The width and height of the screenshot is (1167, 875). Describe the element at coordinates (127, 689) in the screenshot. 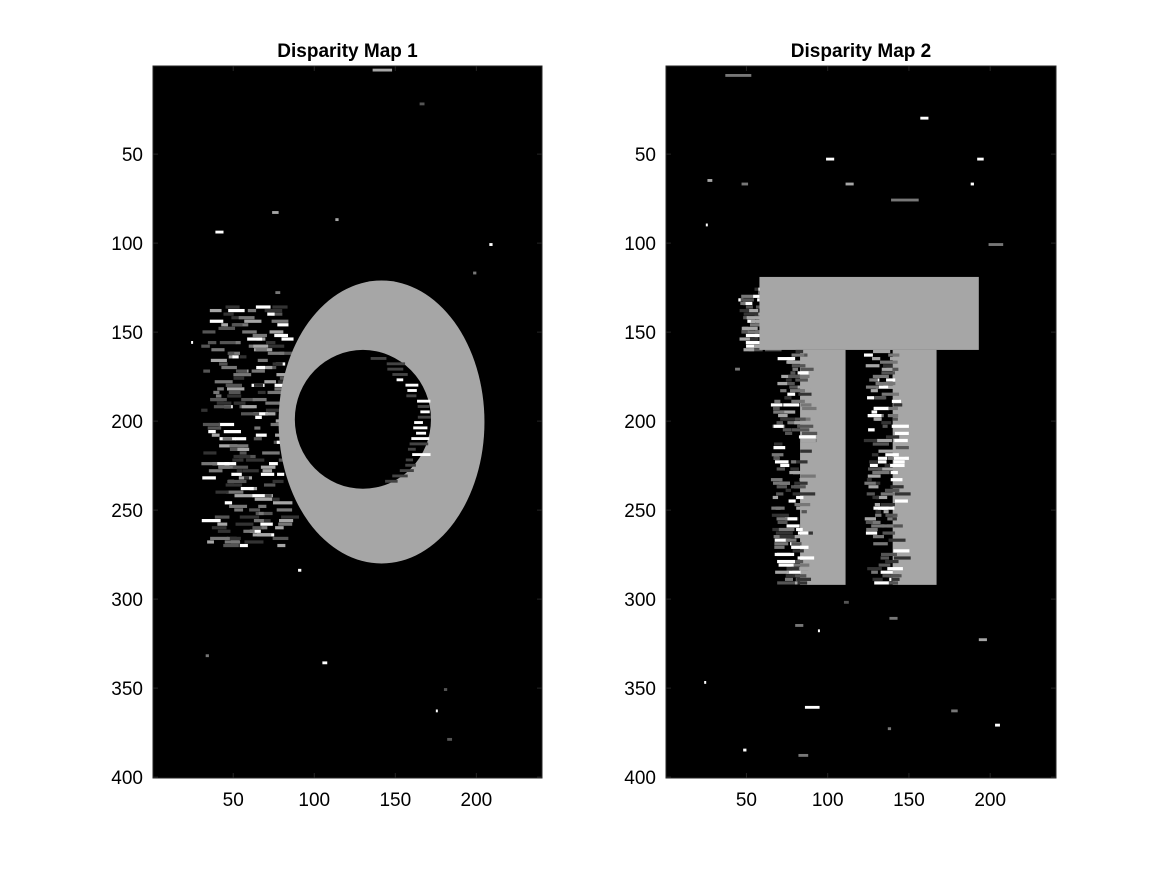

I see `disparity-map-1-ytick-label: 350` at that location.